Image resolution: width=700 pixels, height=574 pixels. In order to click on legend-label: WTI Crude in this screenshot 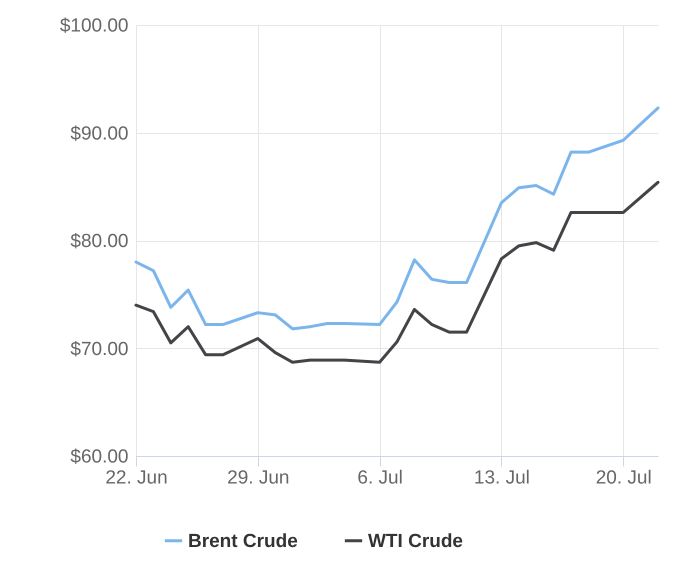, I will do `click(415, 541)`.